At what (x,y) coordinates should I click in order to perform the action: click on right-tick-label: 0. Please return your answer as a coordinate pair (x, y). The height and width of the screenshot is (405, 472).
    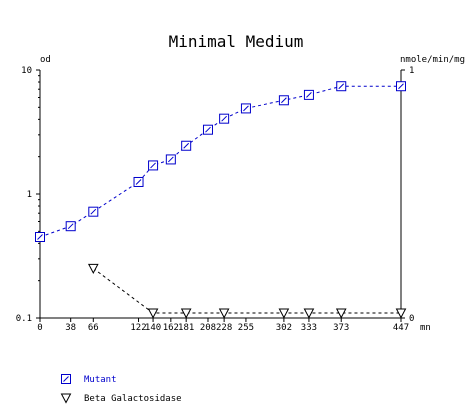
    Looking at the image, I should click on (411, 319).